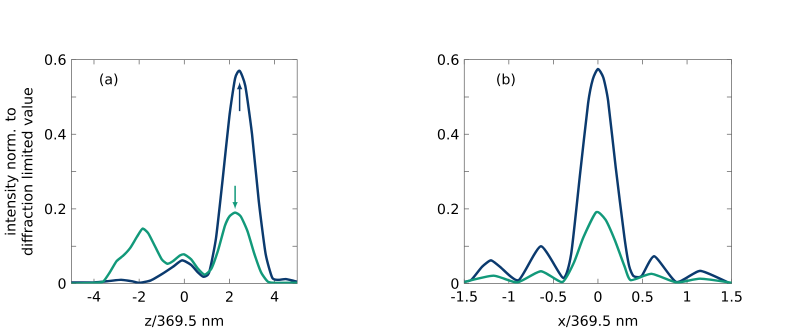  I want to click on x-tick-label: -4, so click(94, 296).